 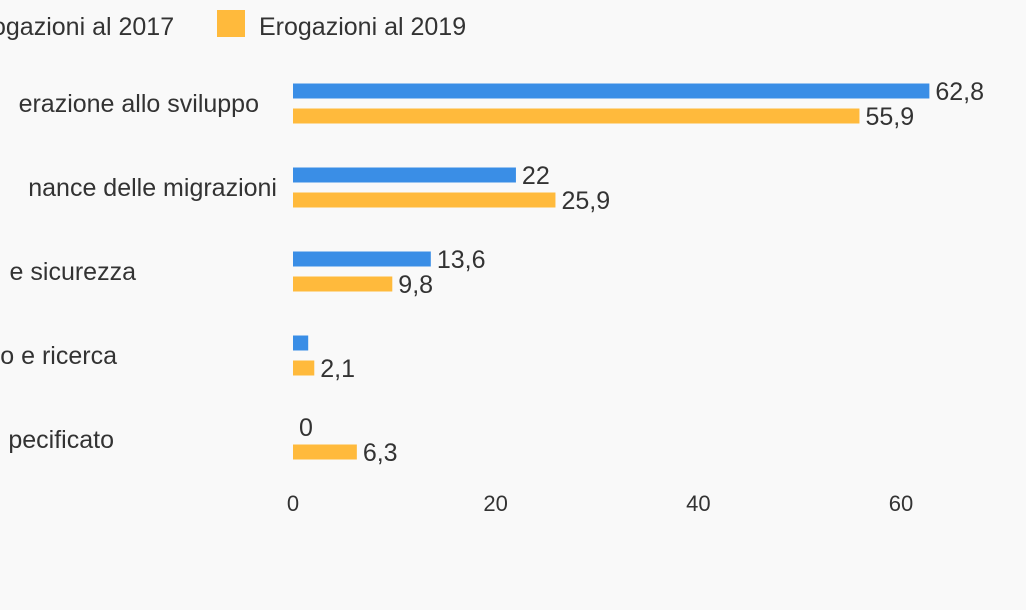 What do you see at coordinates (536, 176) in the screenshot?
I see `data-label: 22` at bounding box center [536, 176].